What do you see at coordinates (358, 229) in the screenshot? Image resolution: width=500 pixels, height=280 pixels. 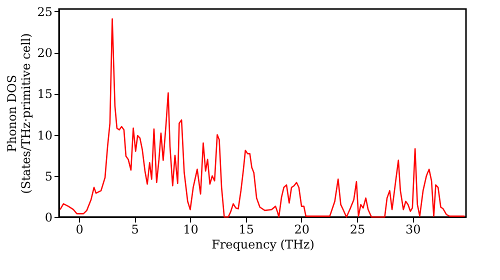 I see `x-tick-label: 25` at bounding box center [358, 229].